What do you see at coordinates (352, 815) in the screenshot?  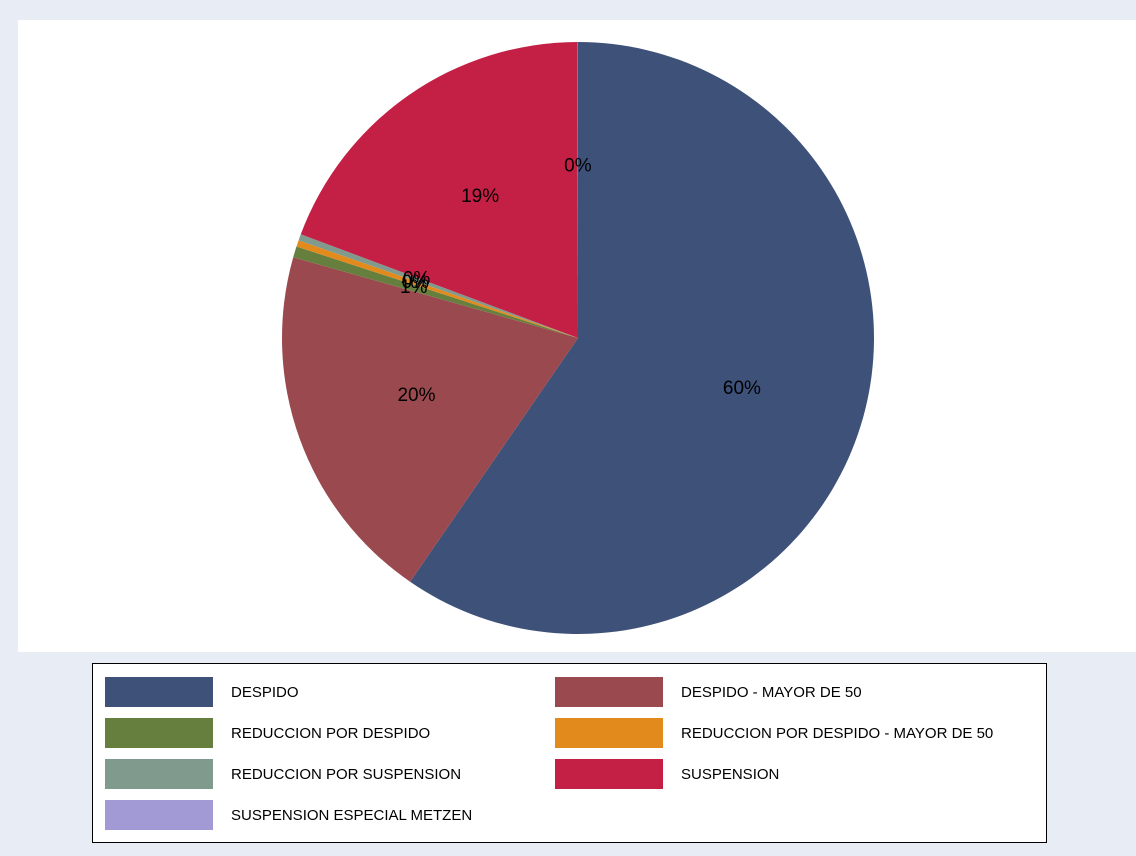 I see `legend-label-6: SUSPENSION ESPECIAL METZEN` at bounding box center [352, 815].